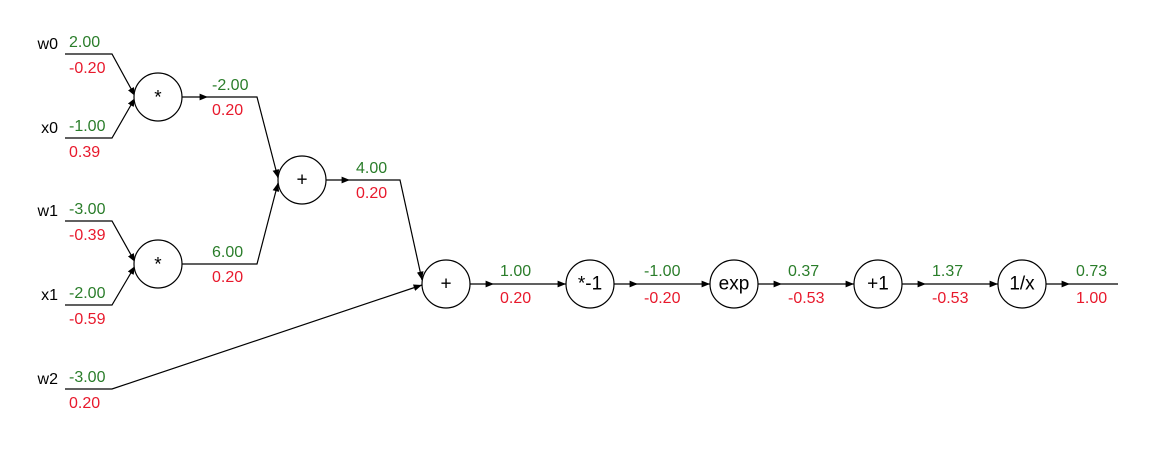  I want to click on node-exp-op: exp, so click(734, 284).